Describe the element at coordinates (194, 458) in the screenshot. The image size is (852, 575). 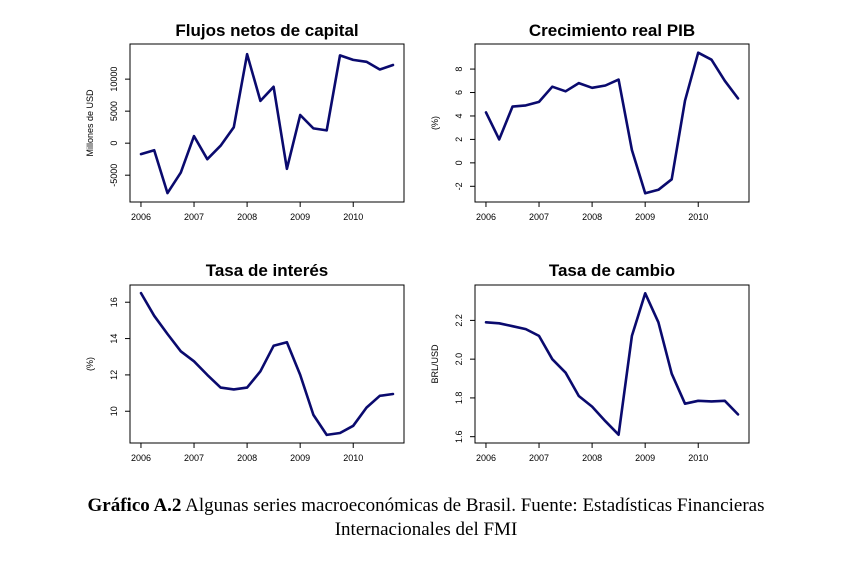
I see `panel-3-x-tick-label: 2007` at that location.